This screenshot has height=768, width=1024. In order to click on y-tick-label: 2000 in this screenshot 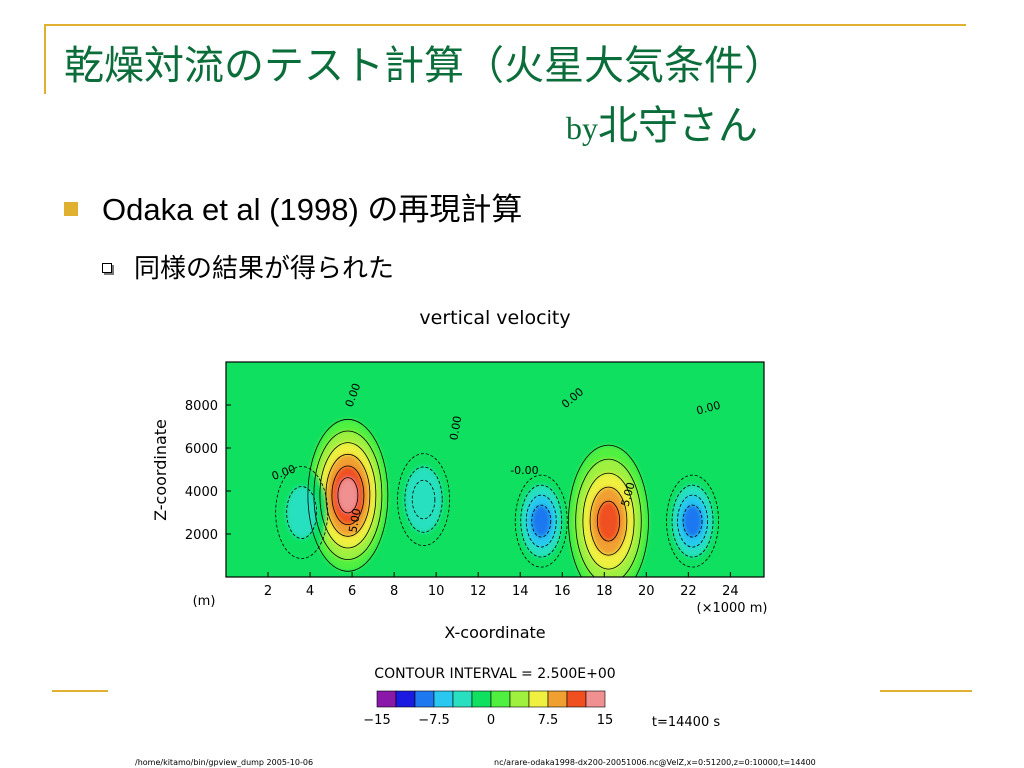, I will do `click(201, 535)`.